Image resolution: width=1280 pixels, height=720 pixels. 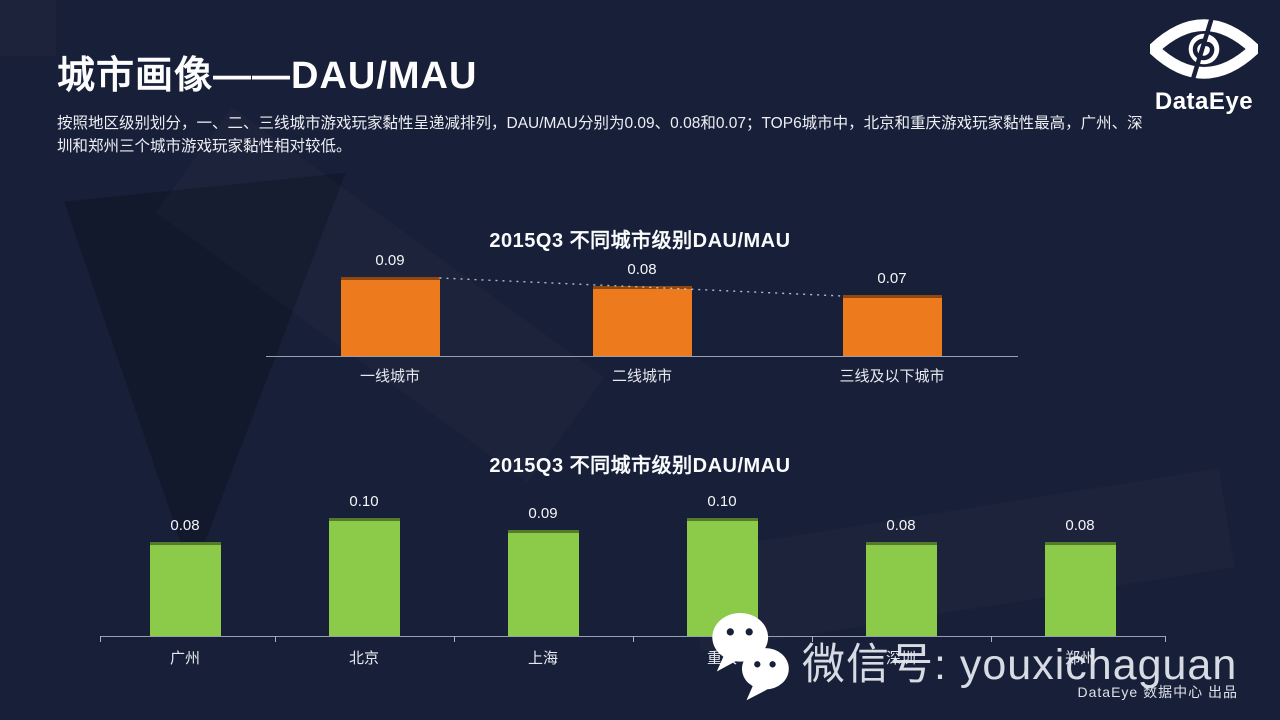 What do you see at coordinates (642, 356) in the screenshot?
I see `x-axis` at bounding box center [642, 356].